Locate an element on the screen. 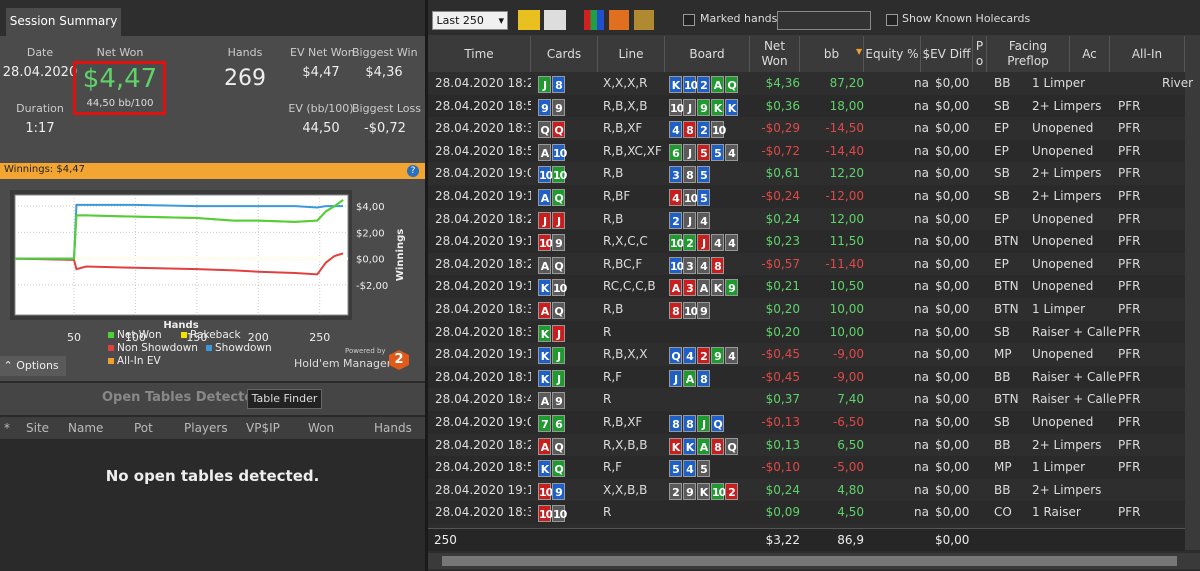 Image resolution: width=1200 pixels, height=571 pixels. checkbox-label: Show Known Holecards is located at coordinates (966, 18).